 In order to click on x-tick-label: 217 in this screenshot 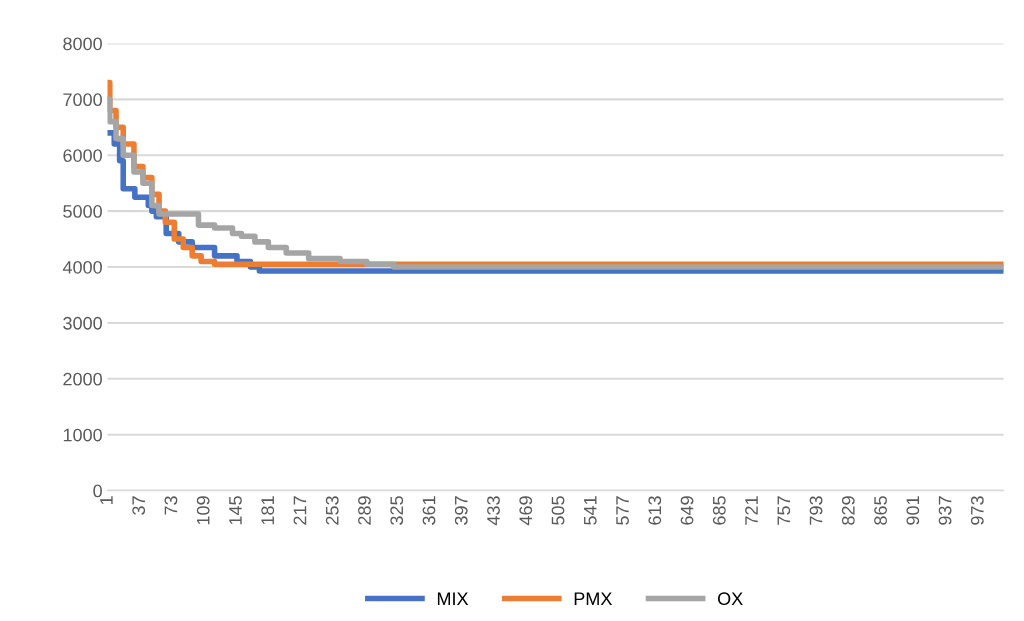, I will do `click(300, 510)`.